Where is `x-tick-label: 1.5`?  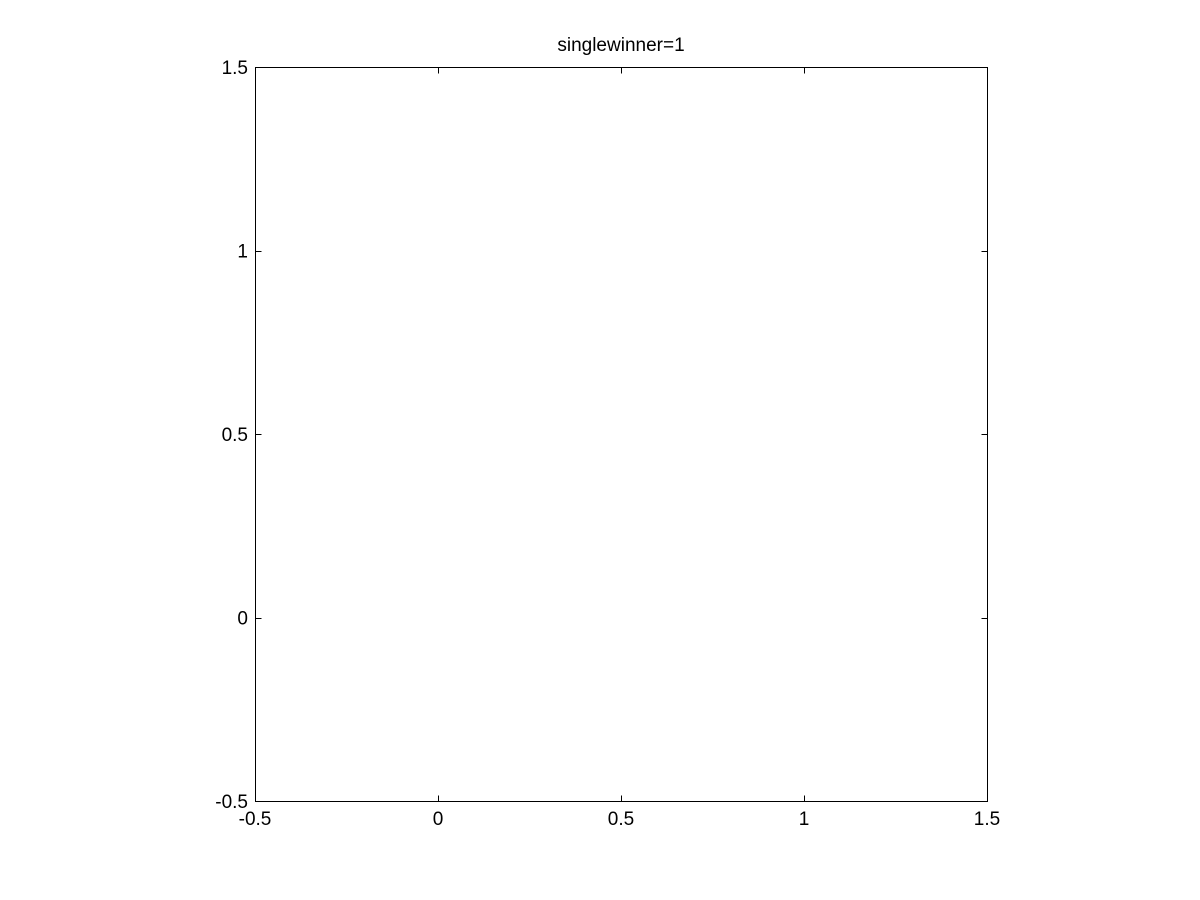 x-tick-label: 1.5 is located at coordinates (987, 819).